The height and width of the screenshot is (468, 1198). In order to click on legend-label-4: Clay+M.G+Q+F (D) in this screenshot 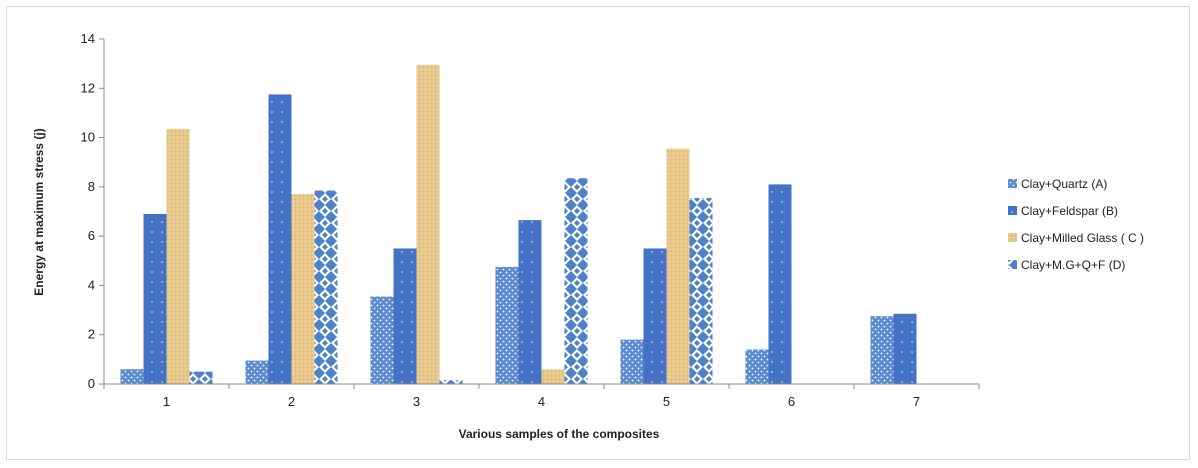, I will do `click(1073, 265)`.